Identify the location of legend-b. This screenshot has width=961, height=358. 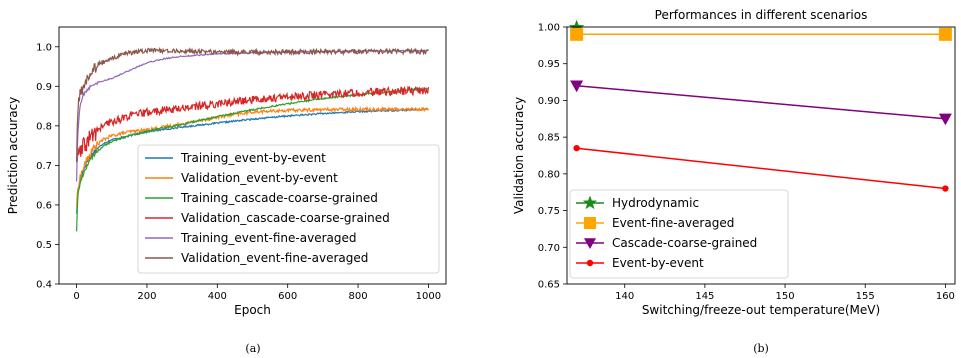
(679, 234).